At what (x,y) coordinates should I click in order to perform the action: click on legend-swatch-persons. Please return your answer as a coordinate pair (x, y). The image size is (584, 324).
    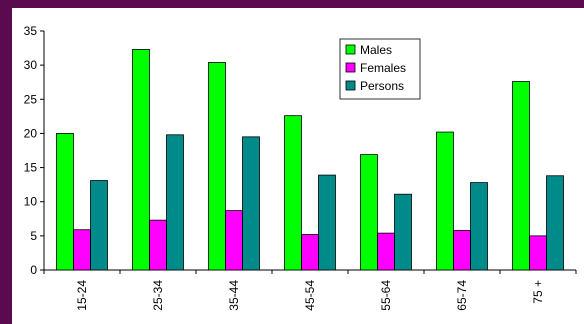
    Looking at the image, I should click on (350, 85).